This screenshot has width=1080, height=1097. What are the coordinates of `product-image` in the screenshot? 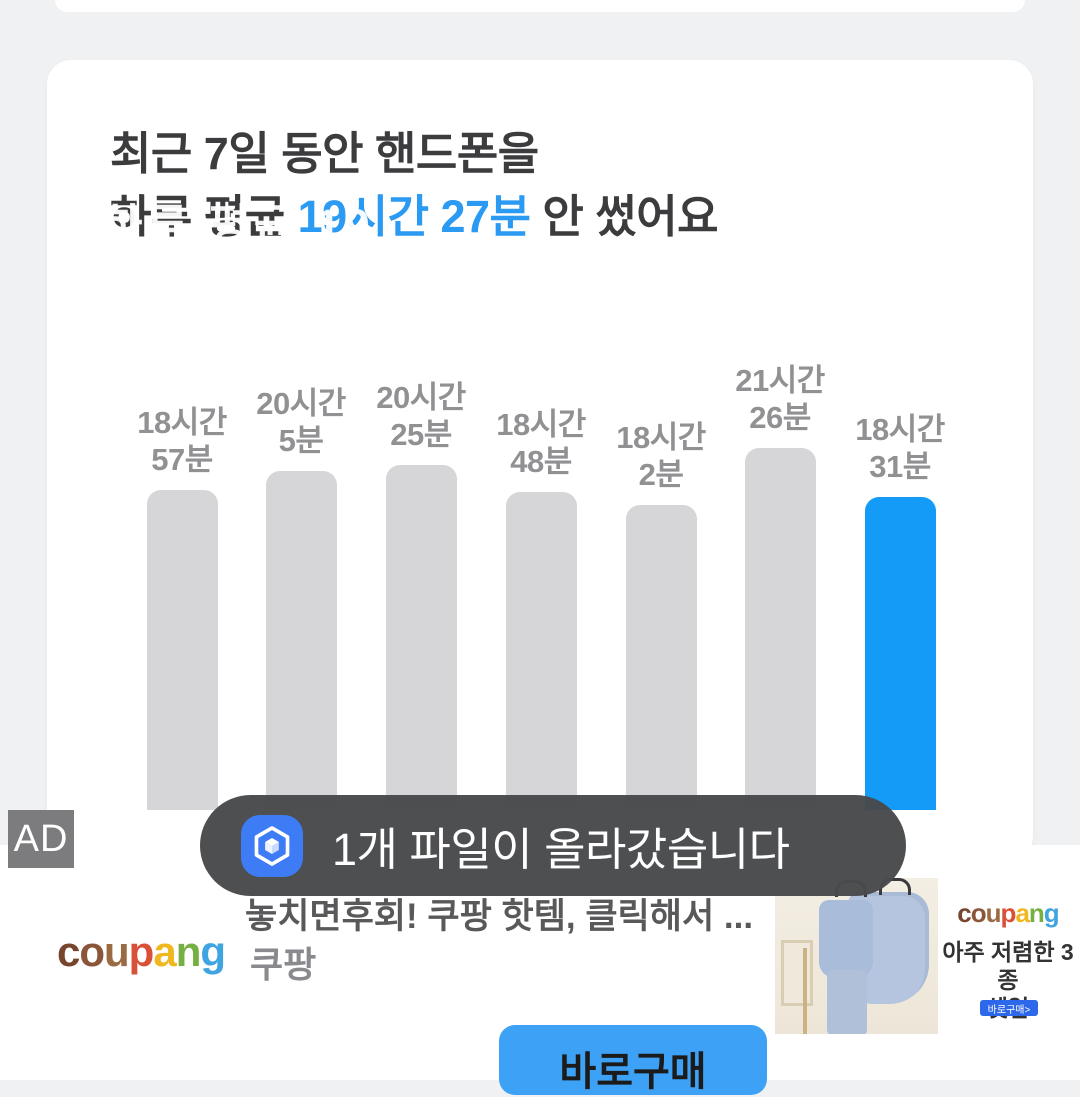 It's located at (856, 956).